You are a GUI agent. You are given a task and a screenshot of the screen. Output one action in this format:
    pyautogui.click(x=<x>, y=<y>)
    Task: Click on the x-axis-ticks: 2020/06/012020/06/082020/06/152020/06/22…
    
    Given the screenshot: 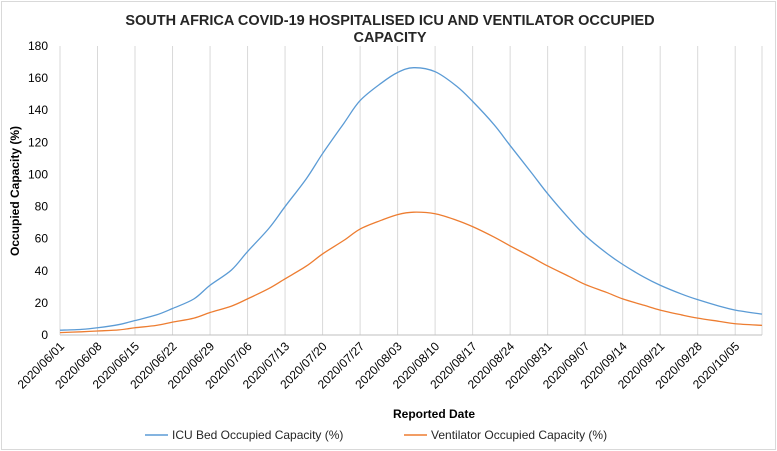 What is the action you would take?
    pyautogui.click(x=379, y=365)
    